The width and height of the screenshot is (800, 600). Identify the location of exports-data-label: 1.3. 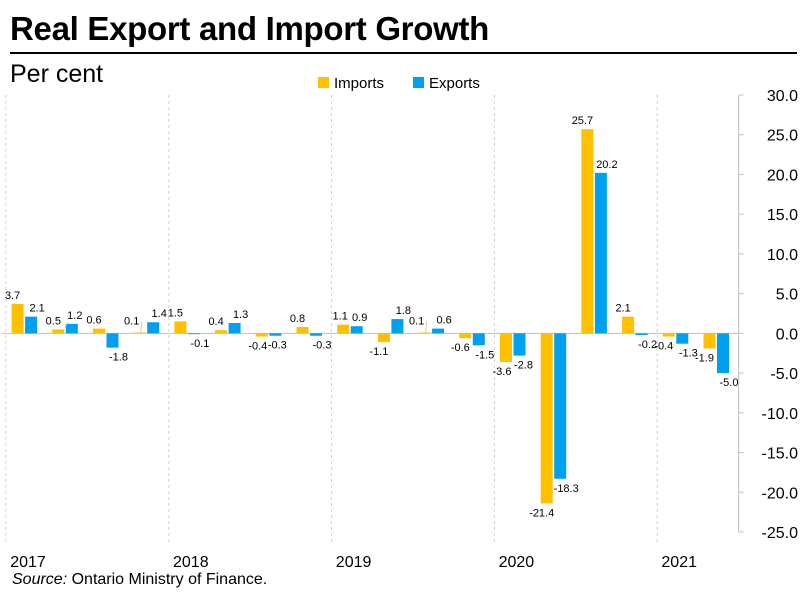
(240, 315).